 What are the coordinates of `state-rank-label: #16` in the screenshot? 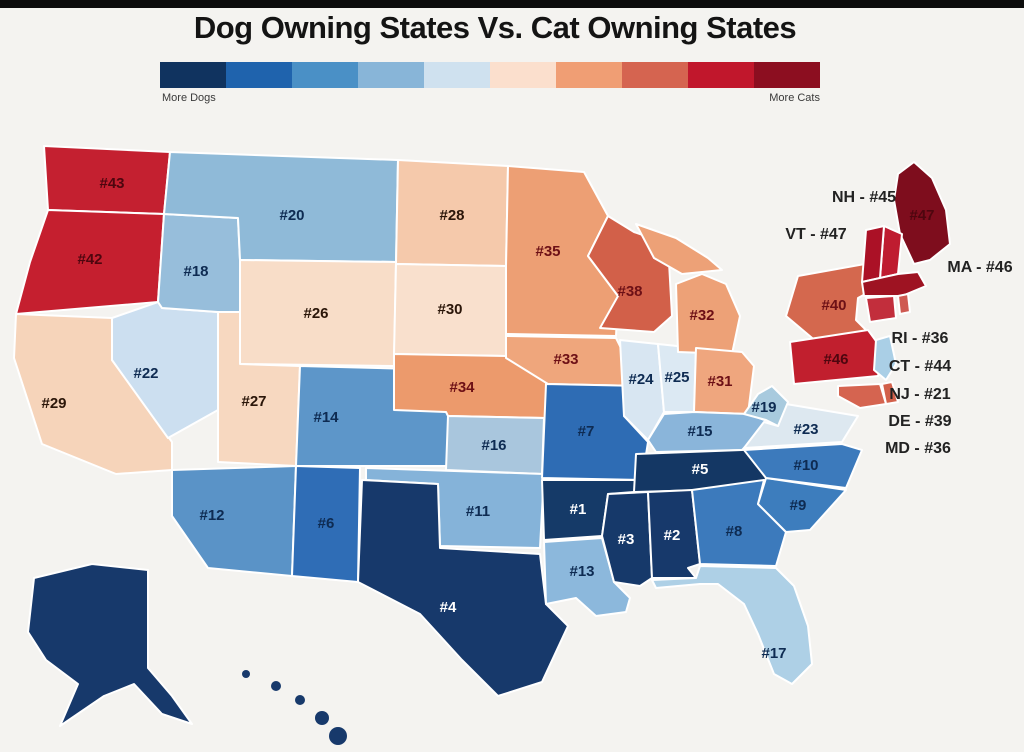 It's located at (493, 445).